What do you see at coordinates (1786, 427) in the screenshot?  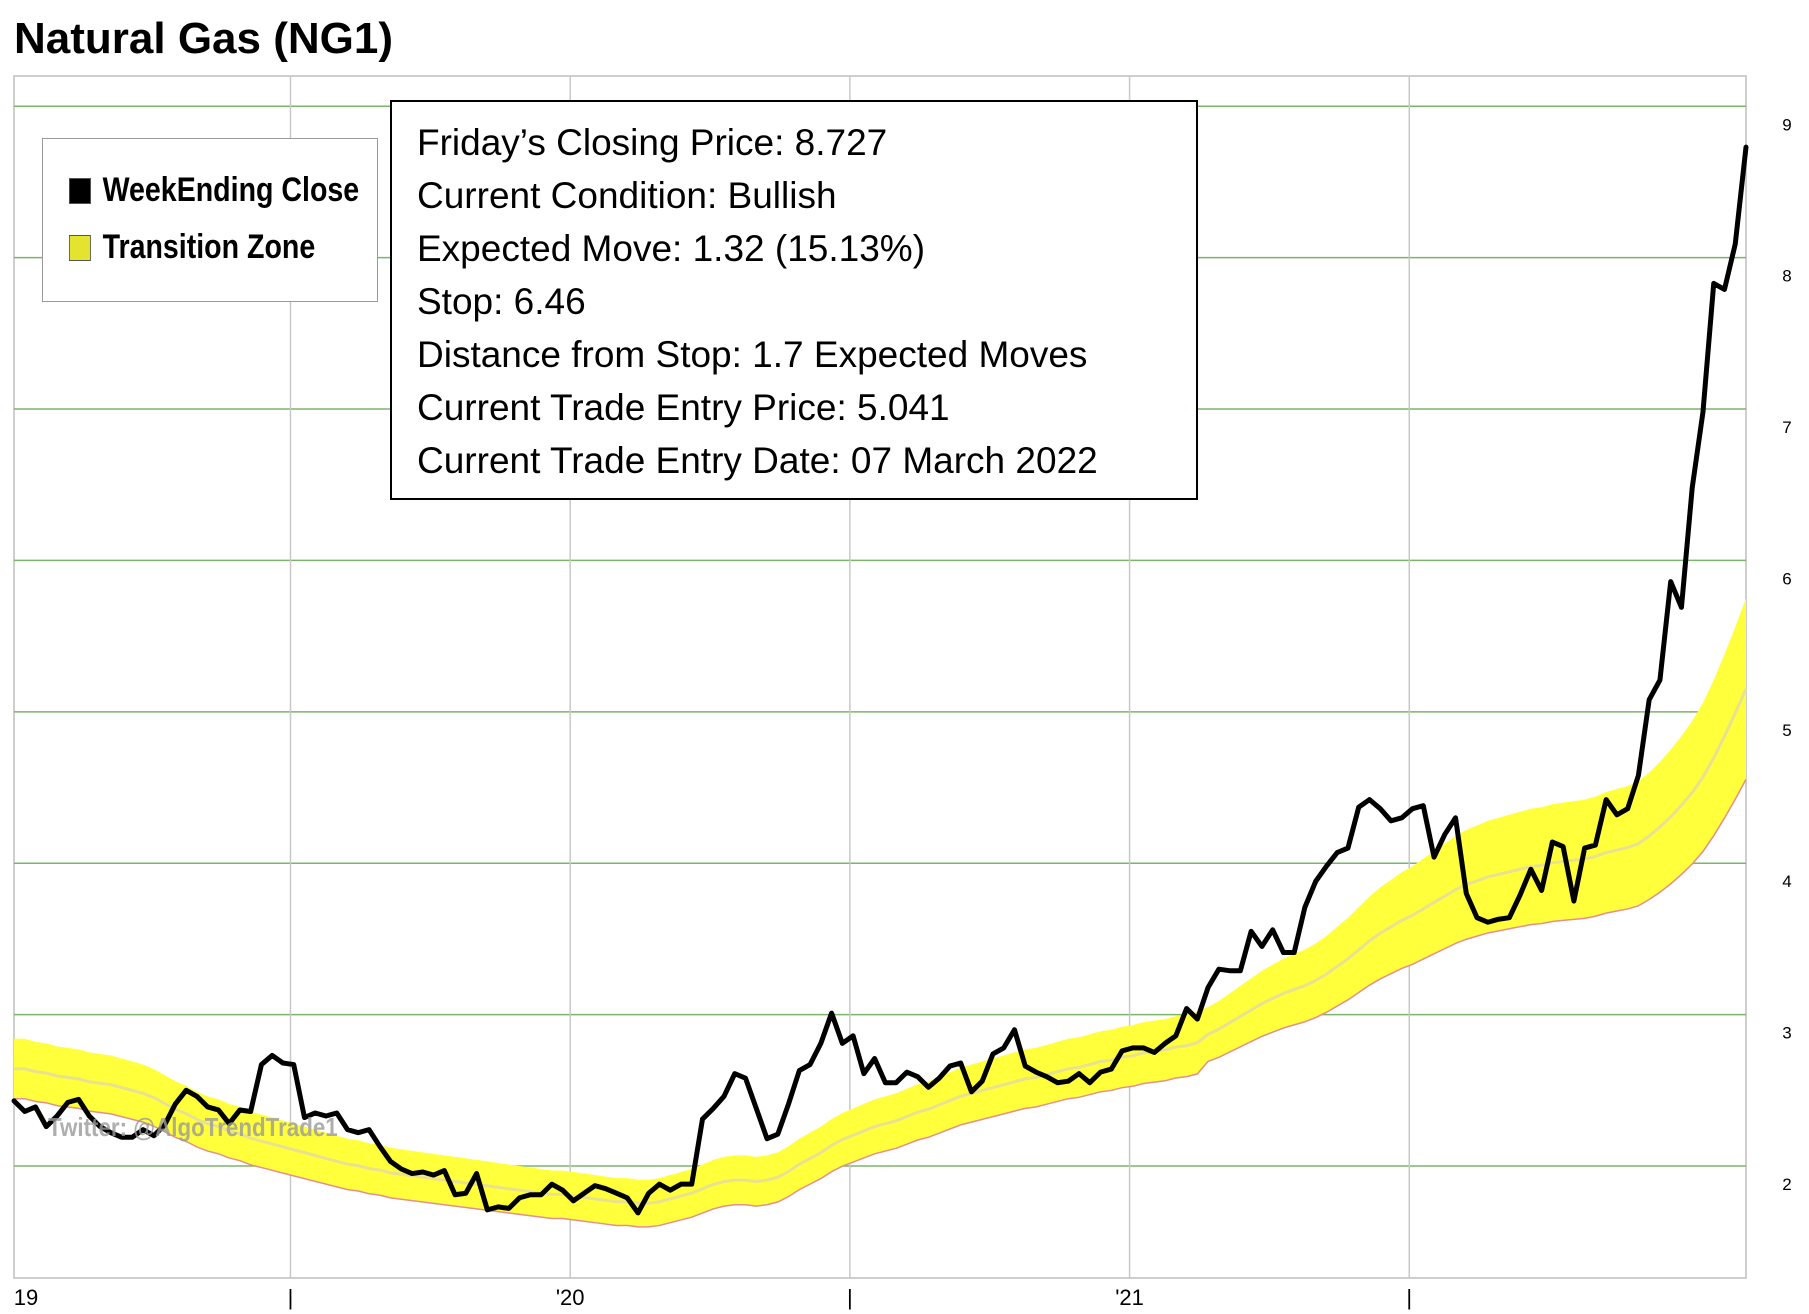 I see `y-tick-label: 7` at bounding box center [1786, 427].